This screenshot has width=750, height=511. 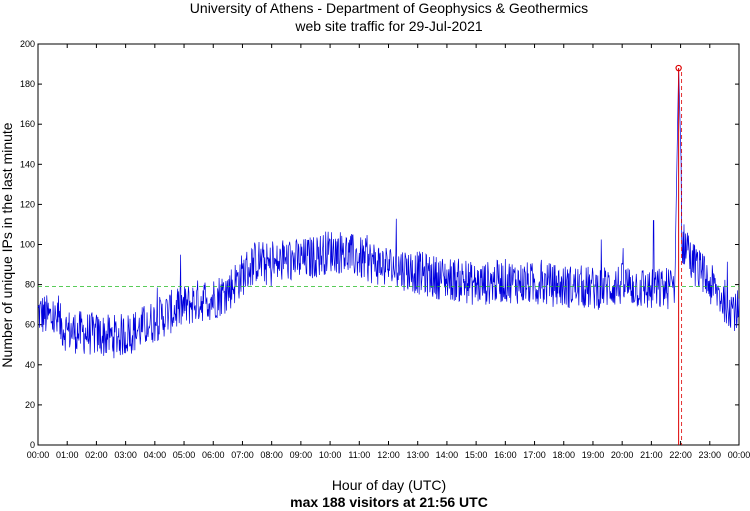 I want to click on x-tick-label: 08:00, so click(x=271, y=455).